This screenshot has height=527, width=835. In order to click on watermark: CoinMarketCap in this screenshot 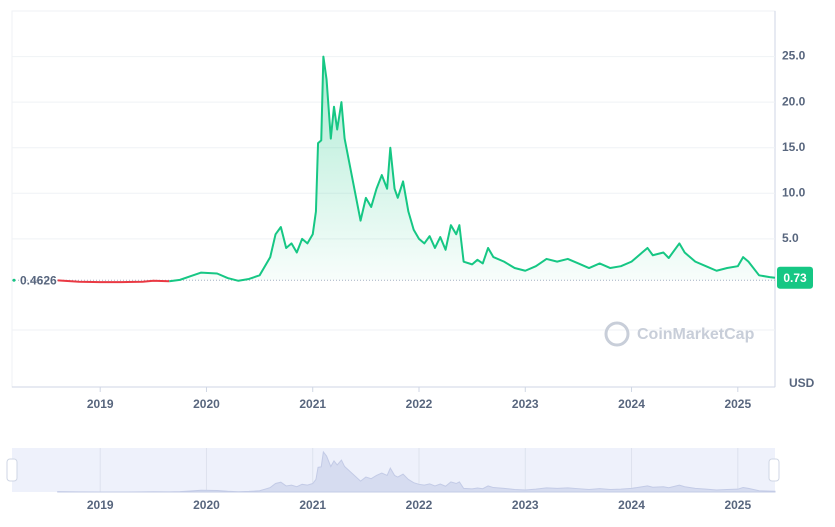, I will do `click(679, 334)`.